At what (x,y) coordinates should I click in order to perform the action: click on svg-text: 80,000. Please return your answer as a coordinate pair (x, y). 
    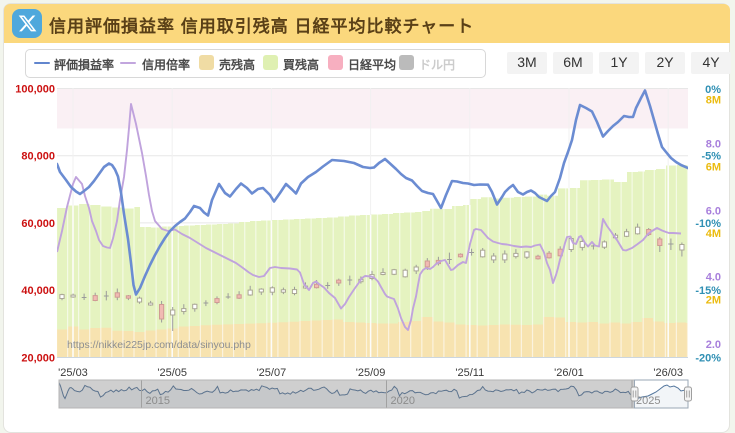
    Looking at the image, I should click on (38, 157).